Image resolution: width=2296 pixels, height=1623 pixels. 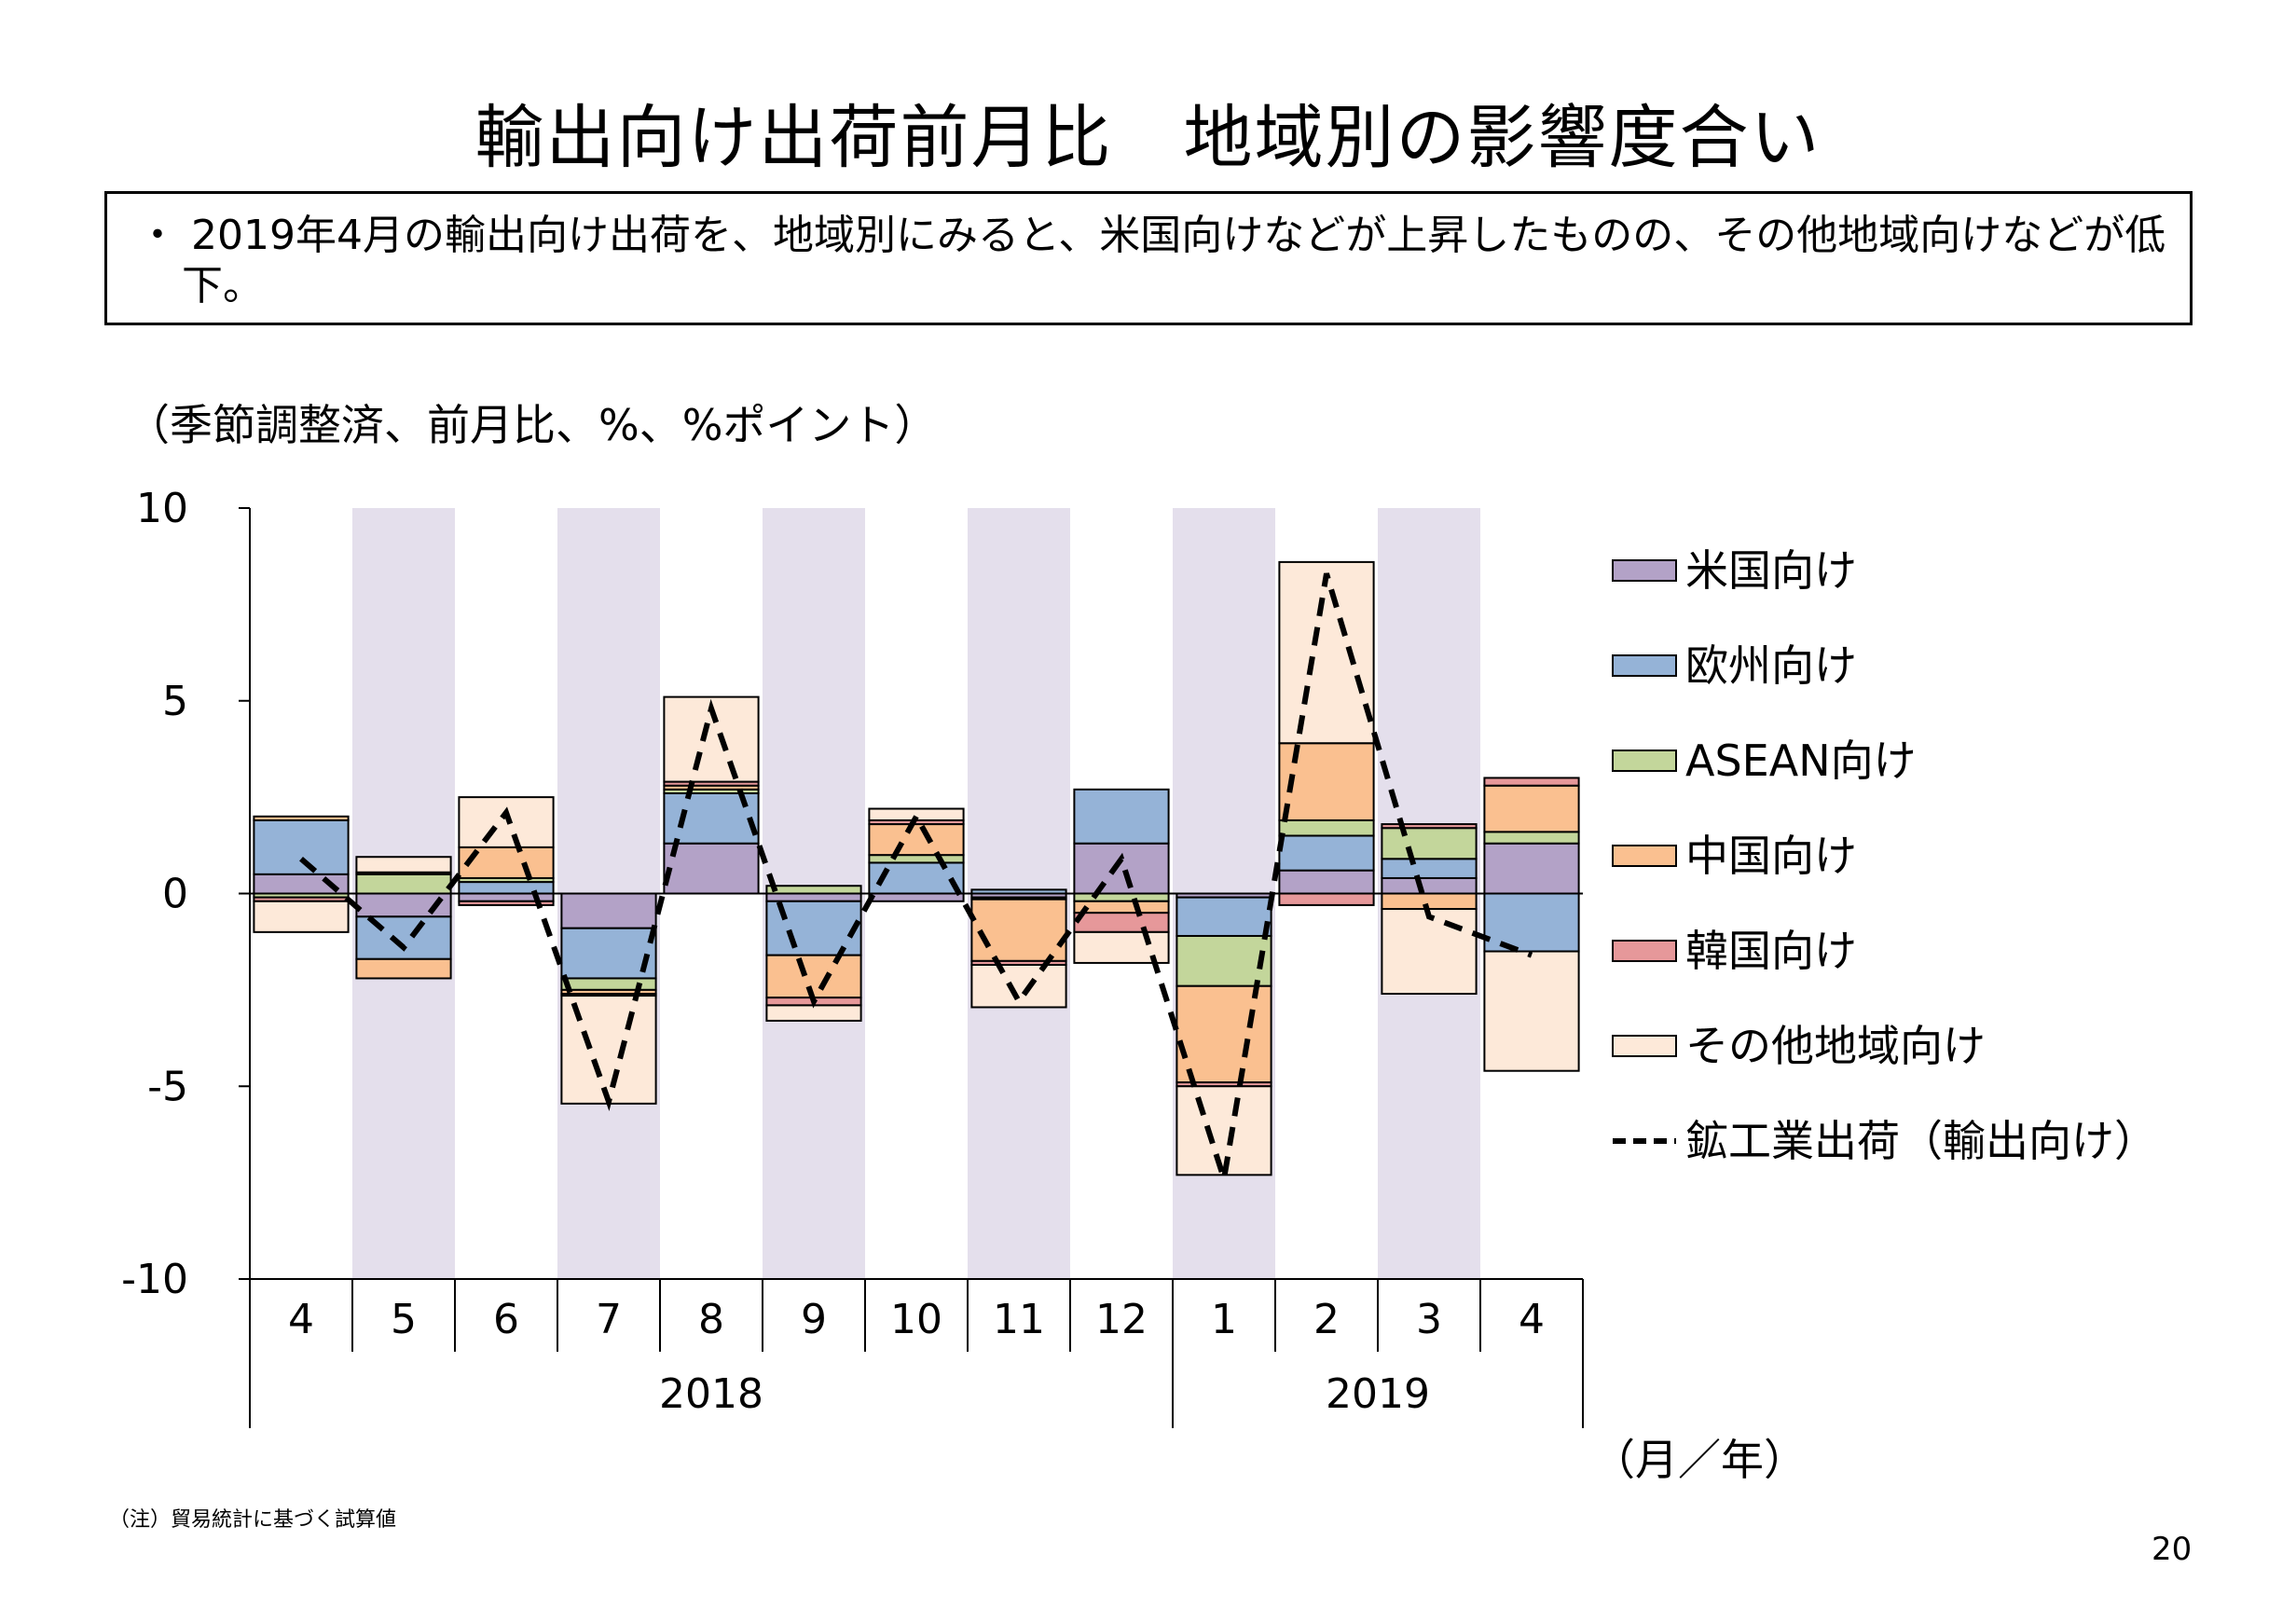 I want to click on y-tick-label: -5, so click(x=167, y=1086).